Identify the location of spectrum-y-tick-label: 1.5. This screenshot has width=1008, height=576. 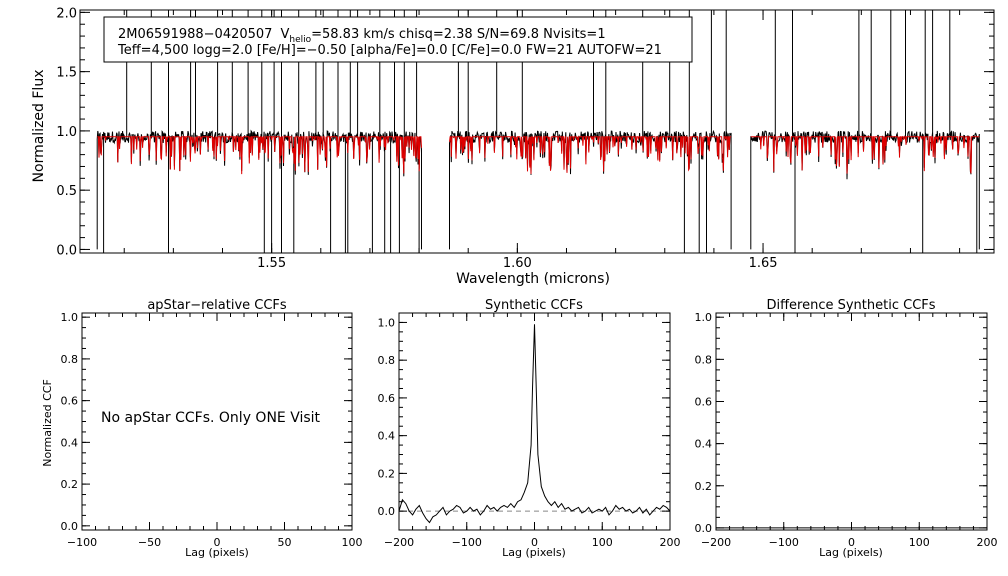
(66, 73).